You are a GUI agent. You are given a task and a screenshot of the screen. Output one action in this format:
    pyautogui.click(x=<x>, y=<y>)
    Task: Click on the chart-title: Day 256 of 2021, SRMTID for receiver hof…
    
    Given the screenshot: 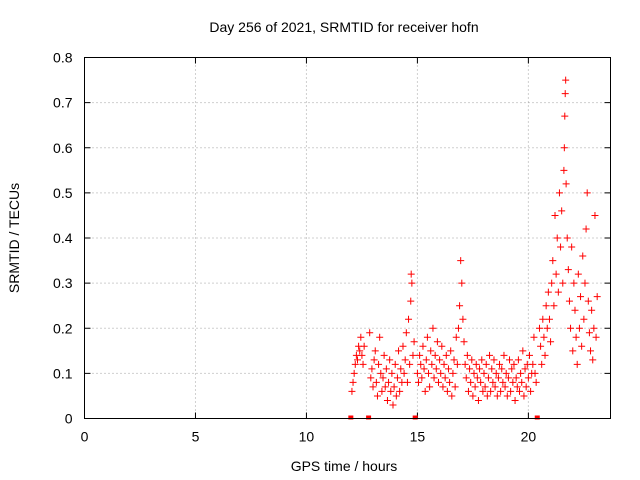 What is the action you would take?
    pyautogui.click(x=343, y=27)
    